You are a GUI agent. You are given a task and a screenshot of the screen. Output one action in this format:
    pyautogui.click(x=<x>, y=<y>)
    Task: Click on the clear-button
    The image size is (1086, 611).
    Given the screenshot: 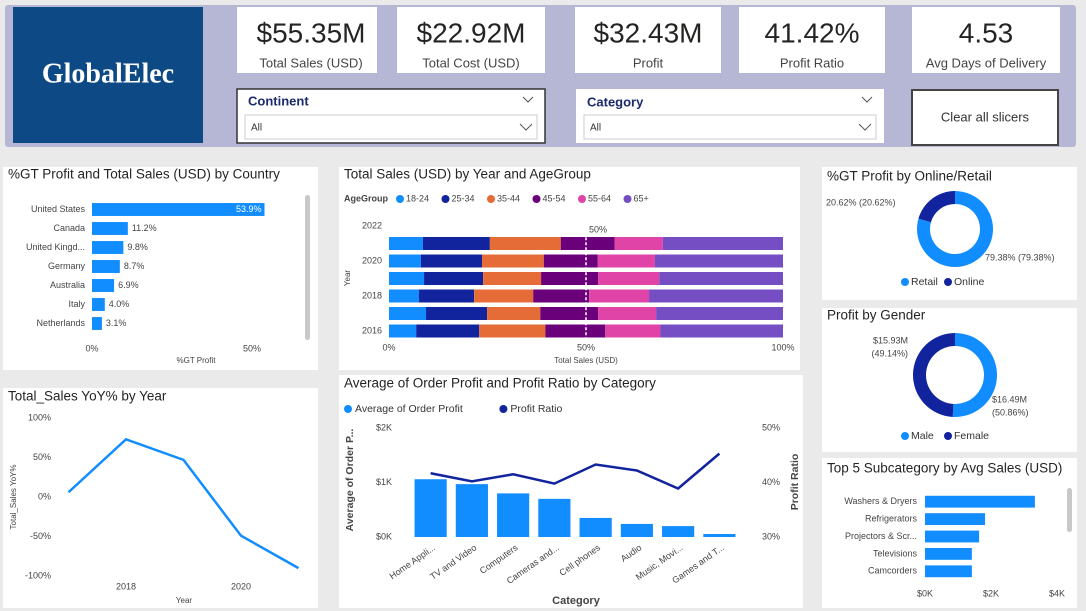 What is the action you would take?
    pyautogui.click(x=985, y=117)
    